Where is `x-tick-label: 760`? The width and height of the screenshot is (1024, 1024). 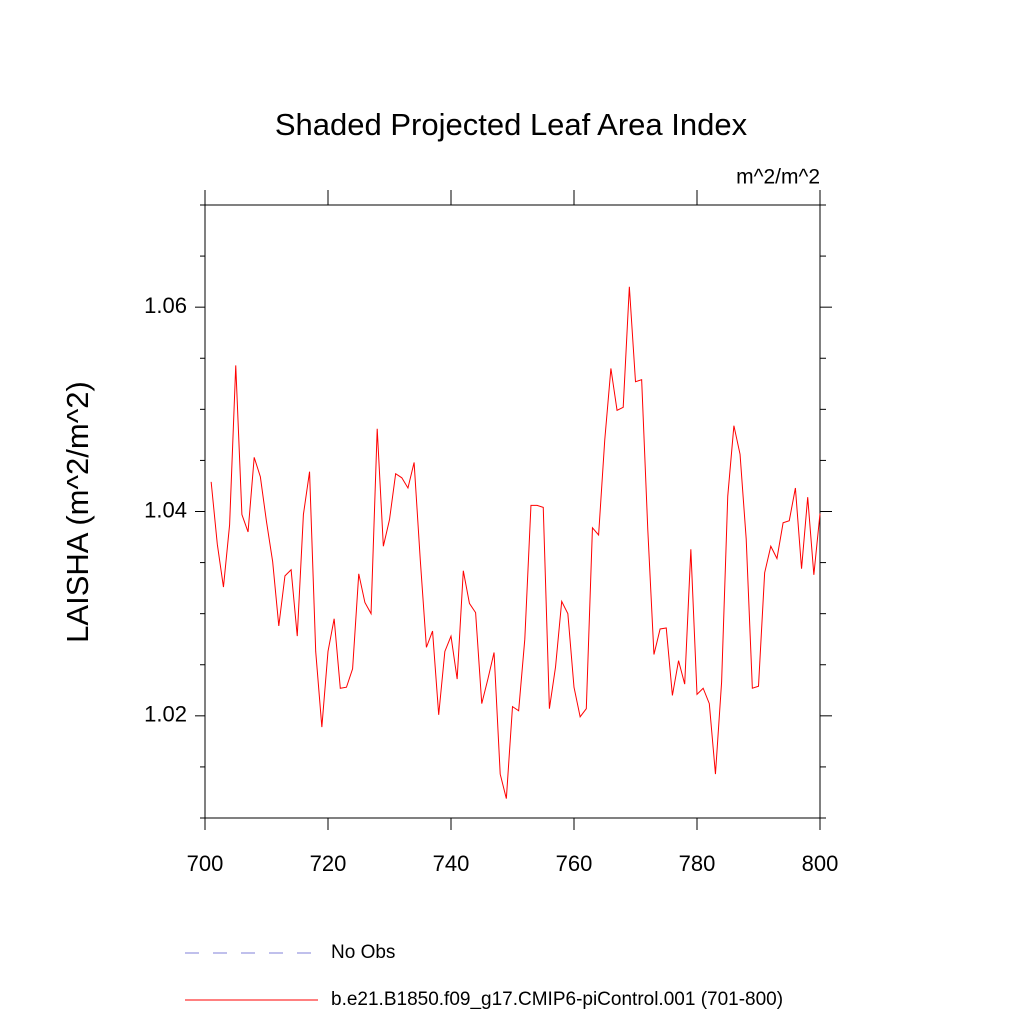 x-tick-label: 760 is located at coordinates (574, 863).